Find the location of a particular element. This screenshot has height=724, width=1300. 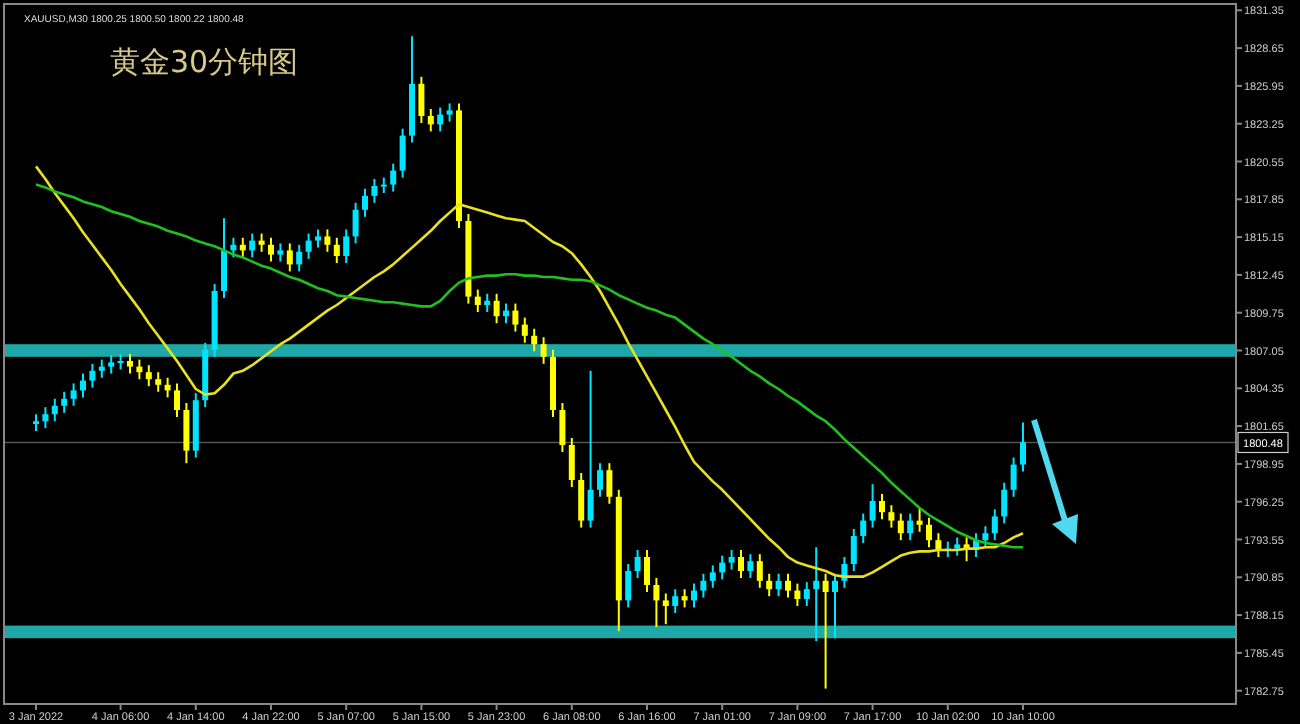

text: 黄金30分钟图 is located at coordinates (204, 62).